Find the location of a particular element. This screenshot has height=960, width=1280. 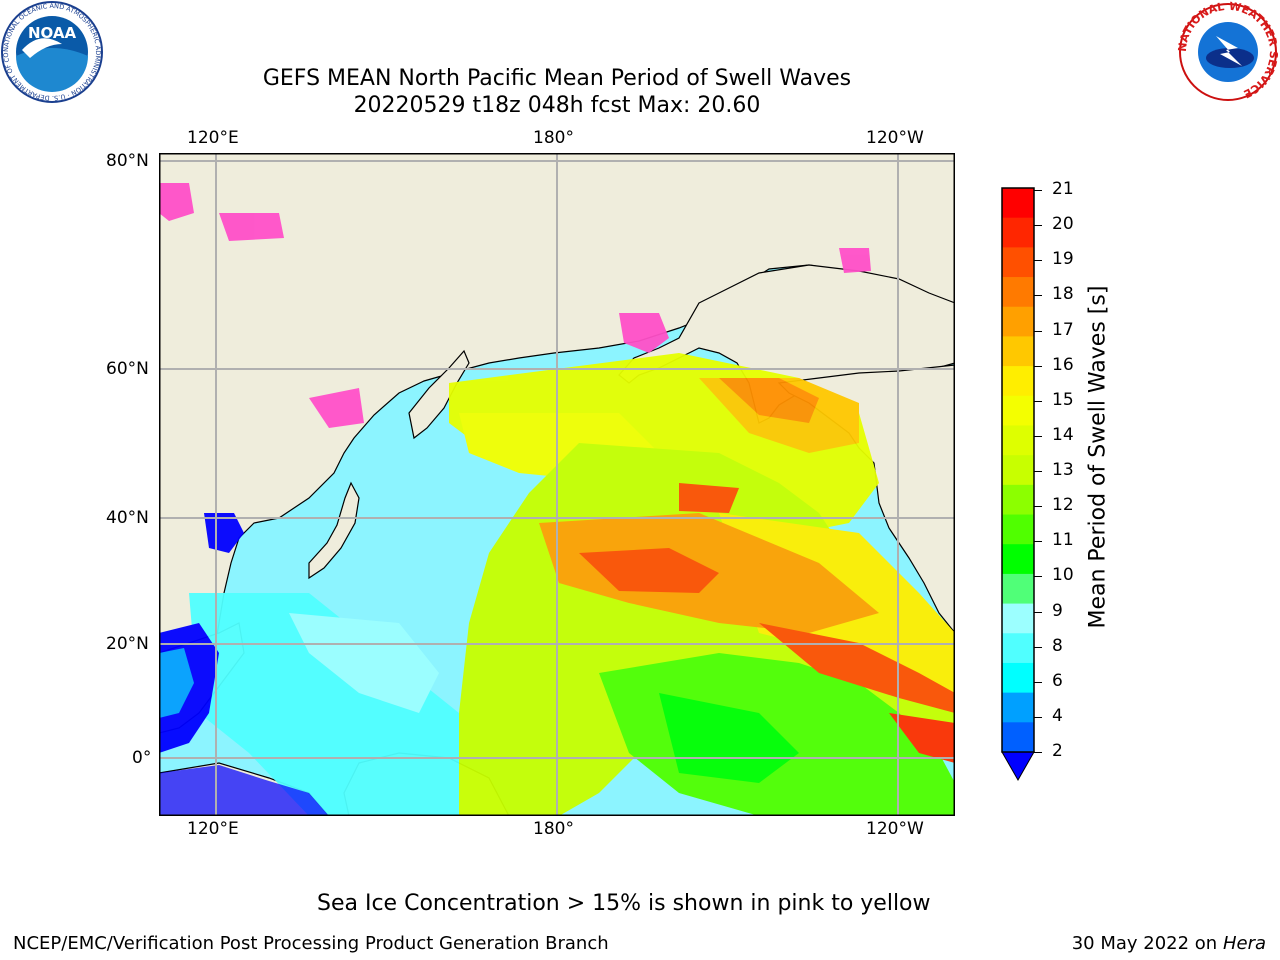

lon-tick-top-180: 180° is located at coordinates (553, 138).